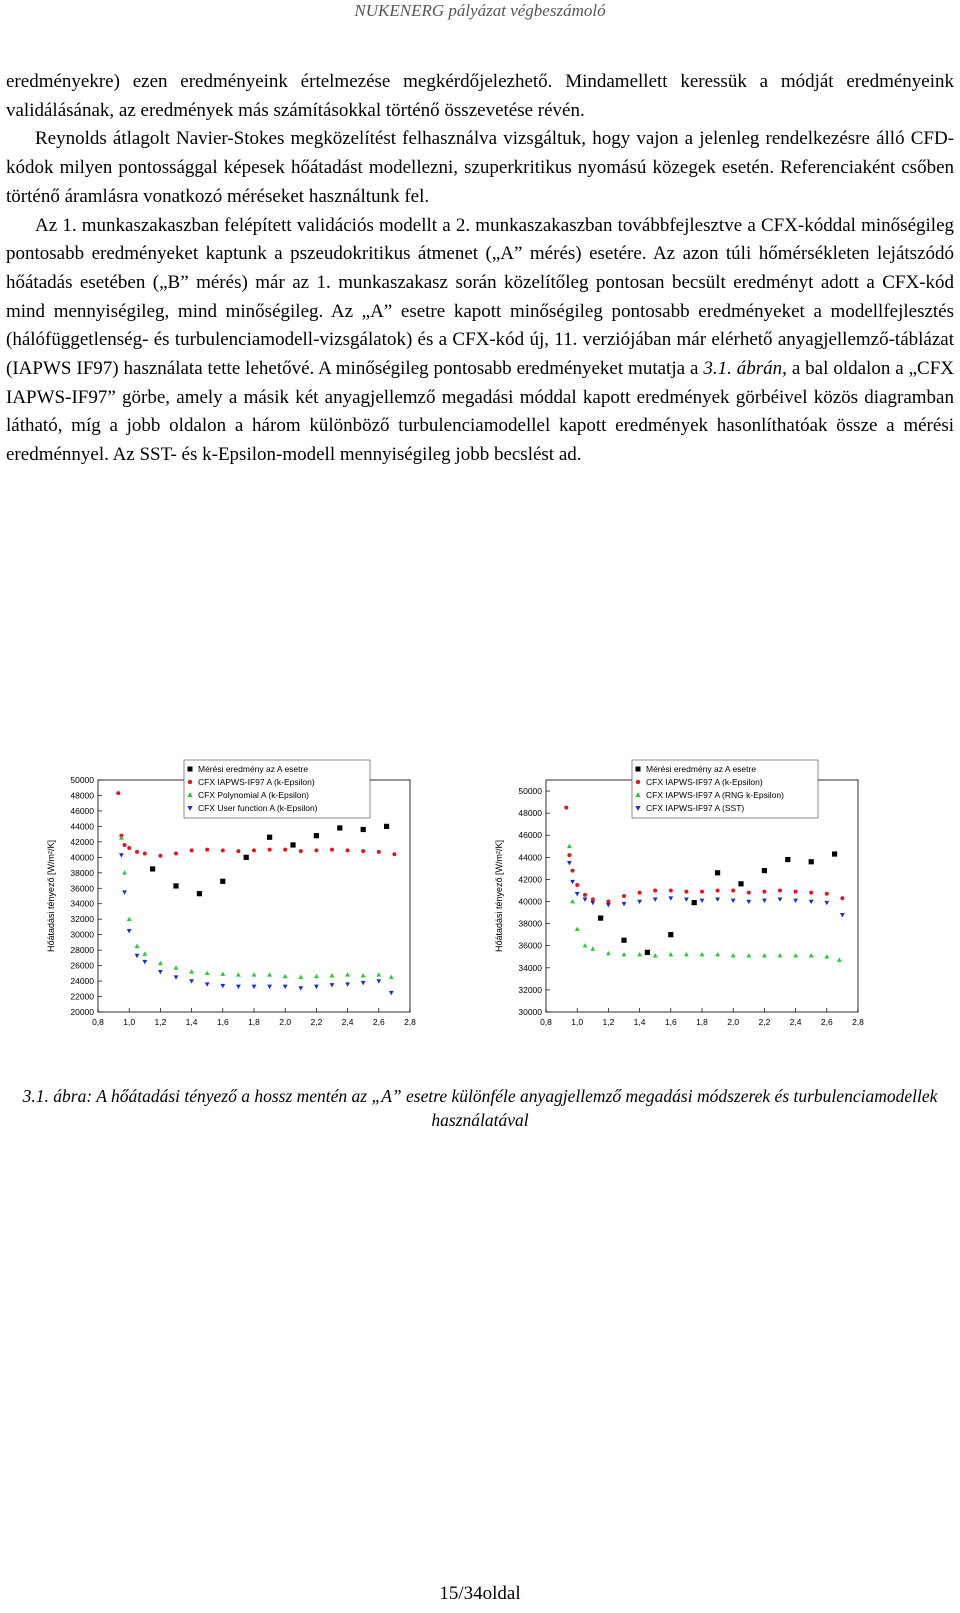 This screenshot has width=960, height=1613. I want to click on y-tick-label: 32000, so click(530, 990).